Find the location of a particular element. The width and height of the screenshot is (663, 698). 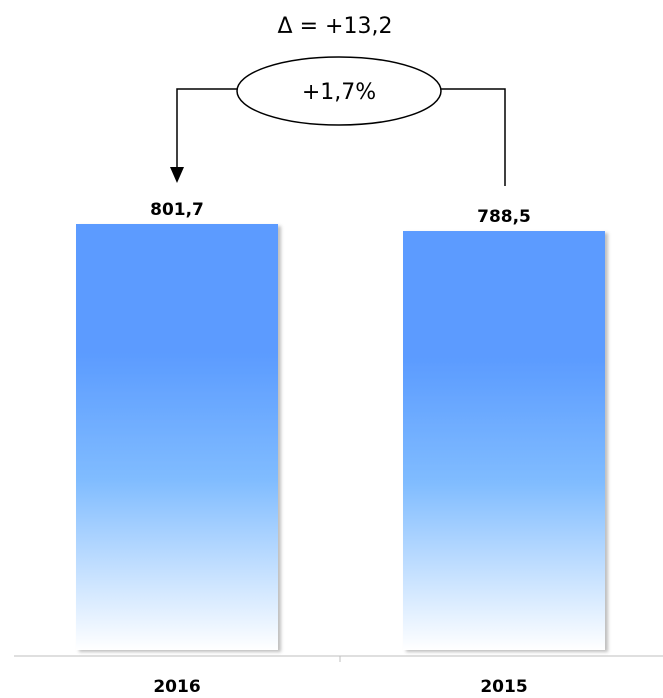

percent-ellipse is located at coordinates (339, 91).